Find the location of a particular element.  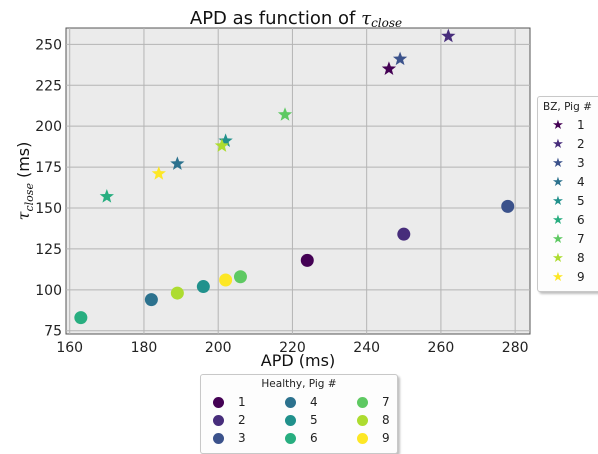

y-axis-label-unit: (ms) is located at coordinates (23, 160).